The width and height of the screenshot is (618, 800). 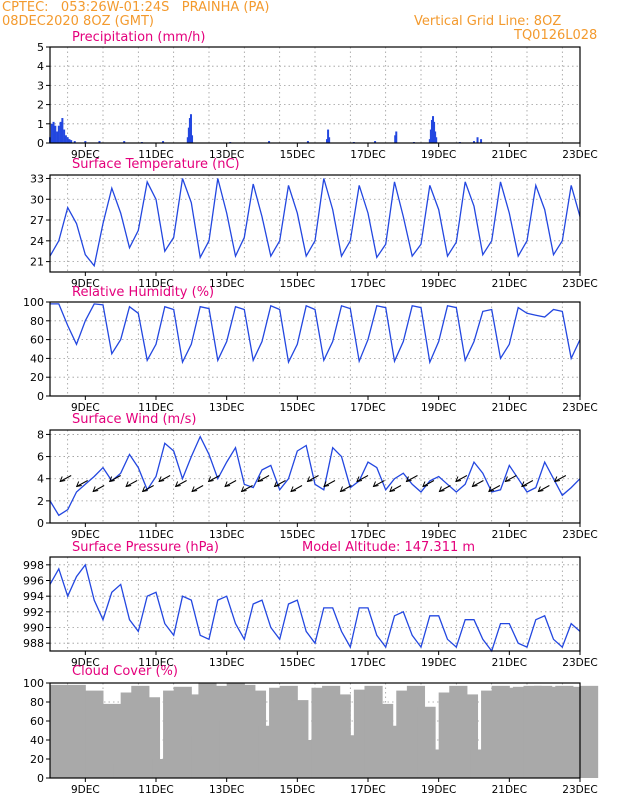 What do you see at coordinates (40, 124) in the screenshot?
I see `y-tick-label: 1` at bounding box center [40, 124].